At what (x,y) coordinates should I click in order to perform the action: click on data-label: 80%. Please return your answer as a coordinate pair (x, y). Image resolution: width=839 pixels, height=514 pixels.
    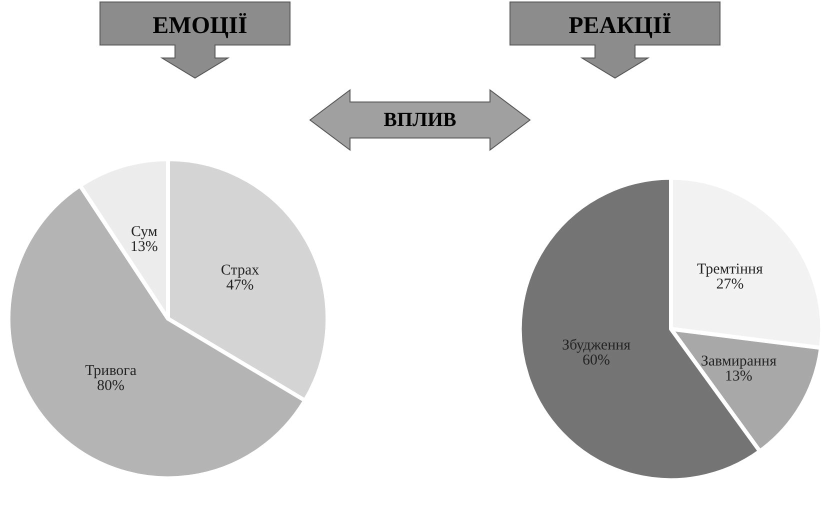
    Looking at the image, I should click on (111, 386).